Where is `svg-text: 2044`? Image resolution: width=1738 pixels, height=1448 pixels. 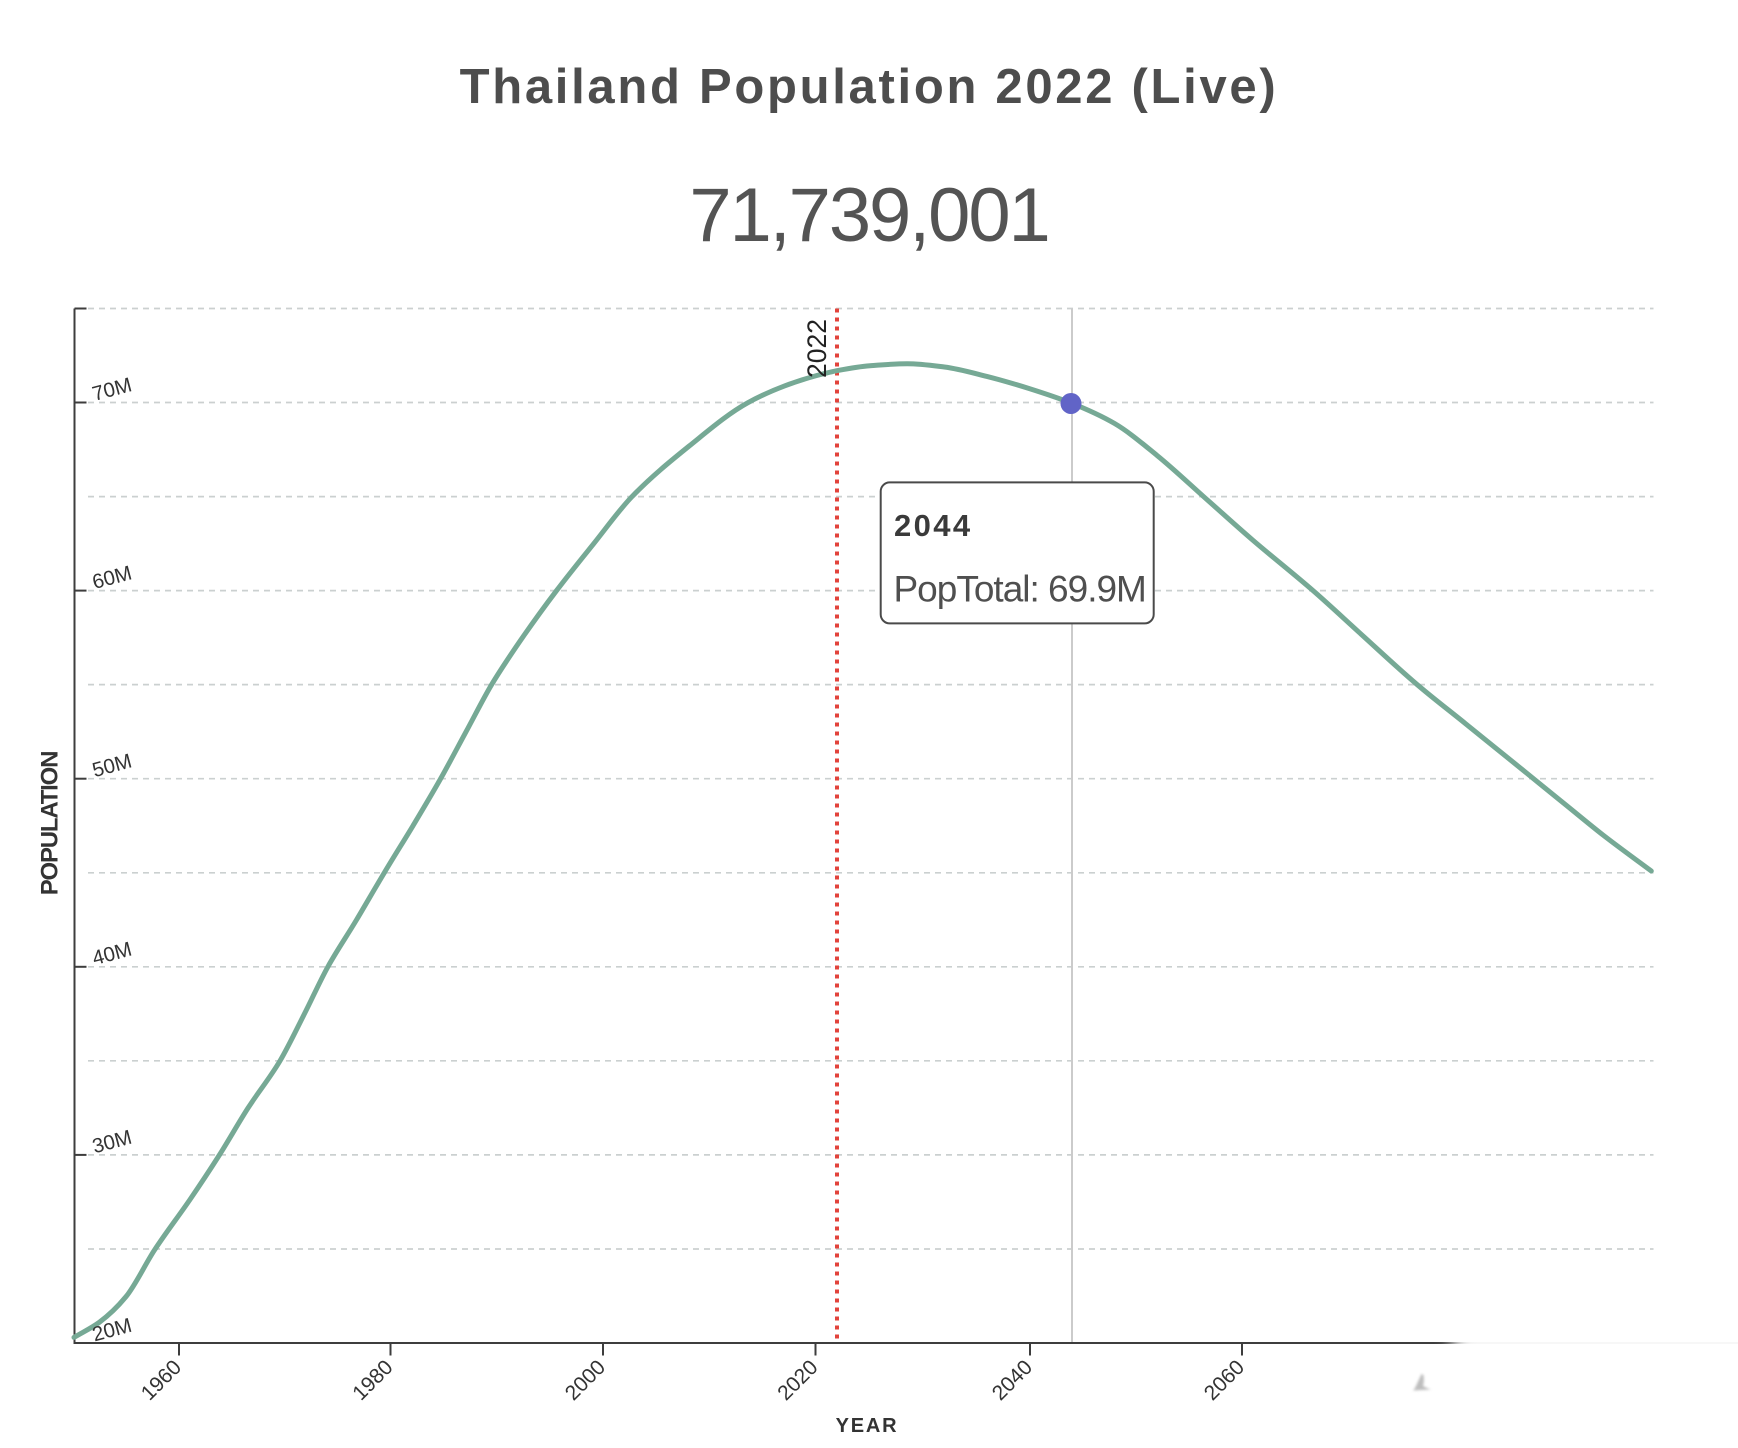 svg-text: 2044 is located at coordinates (933, 525).